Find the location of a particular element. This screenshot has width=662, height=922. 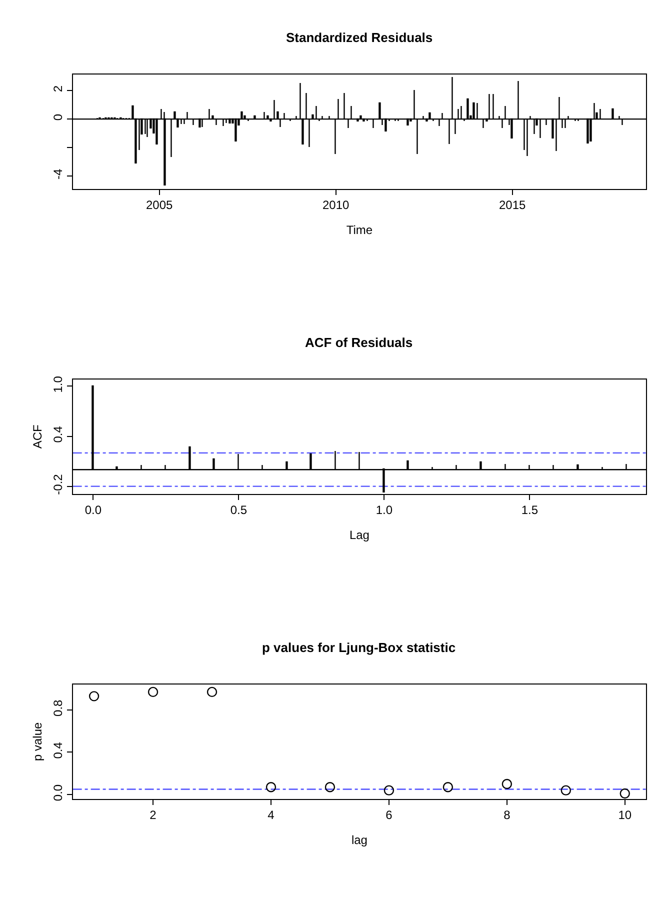

y-axis-title: p value is located at coordinates (37, 742).